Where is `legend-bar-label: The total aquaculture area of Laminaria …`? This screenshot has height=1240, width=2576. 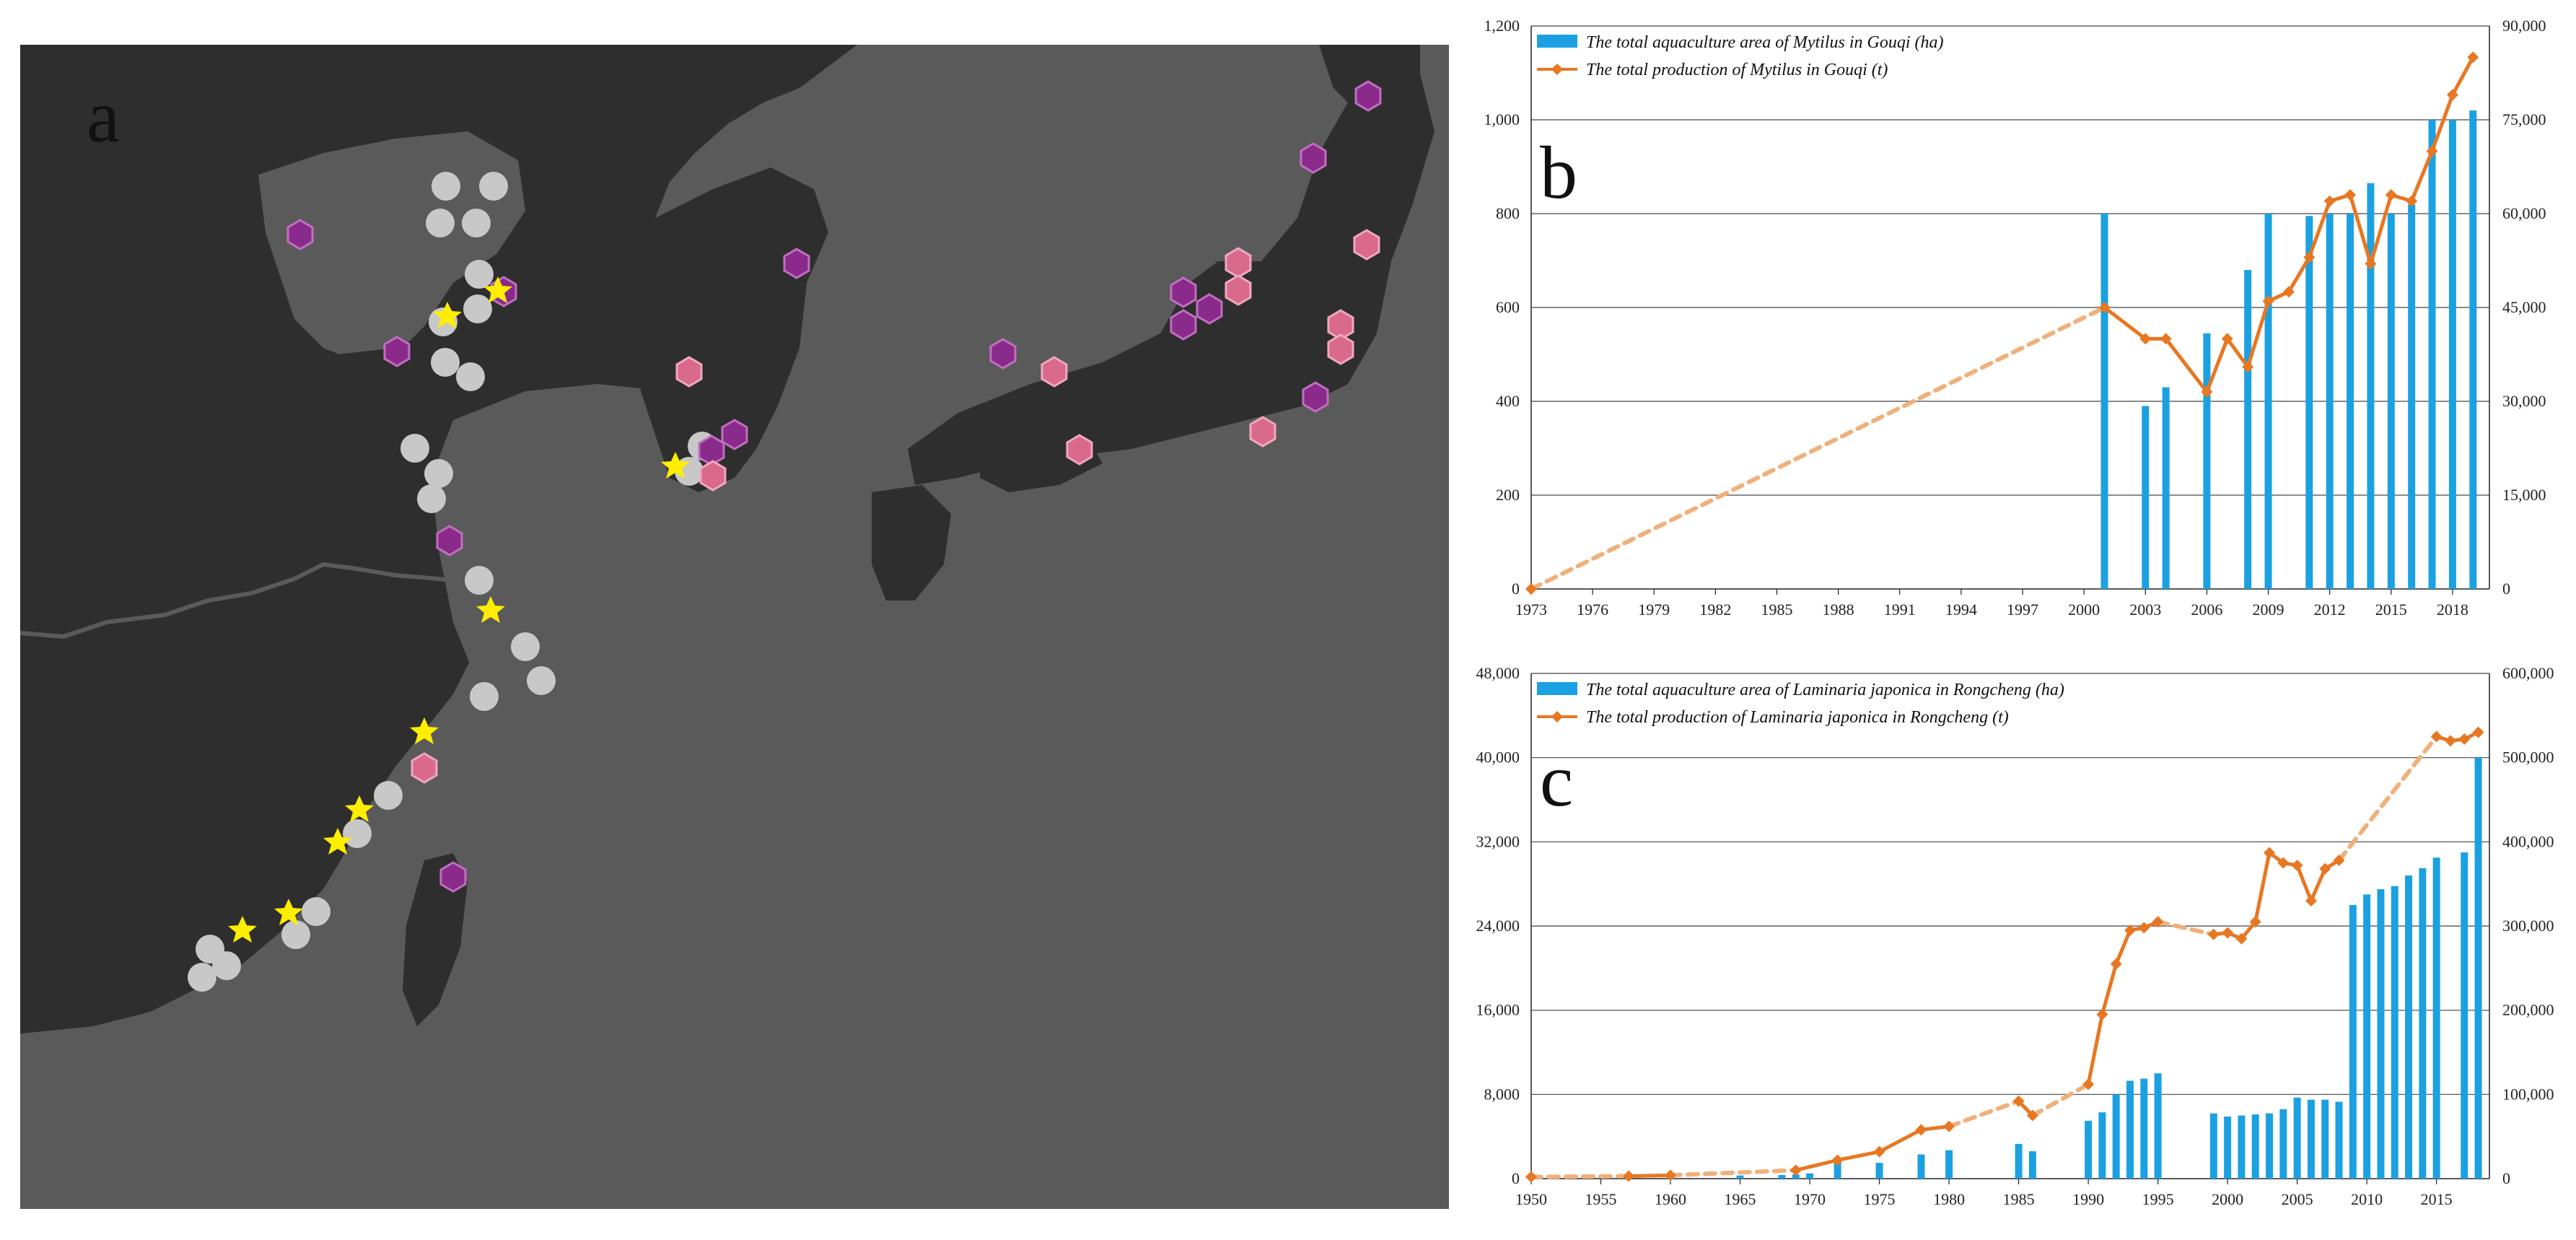 legend-bar-label: The total aquaculture area of Laminaria … is located at coordinates (1825, 690).